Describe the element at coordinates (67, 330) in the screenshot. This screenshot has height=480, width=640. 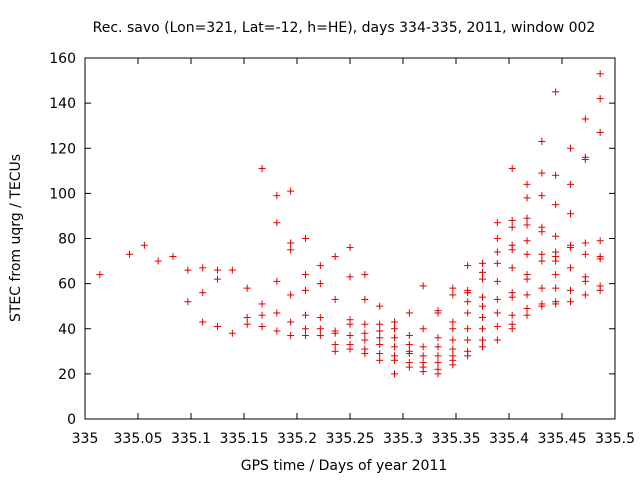
I see `y-tick-label: 40` at that location.